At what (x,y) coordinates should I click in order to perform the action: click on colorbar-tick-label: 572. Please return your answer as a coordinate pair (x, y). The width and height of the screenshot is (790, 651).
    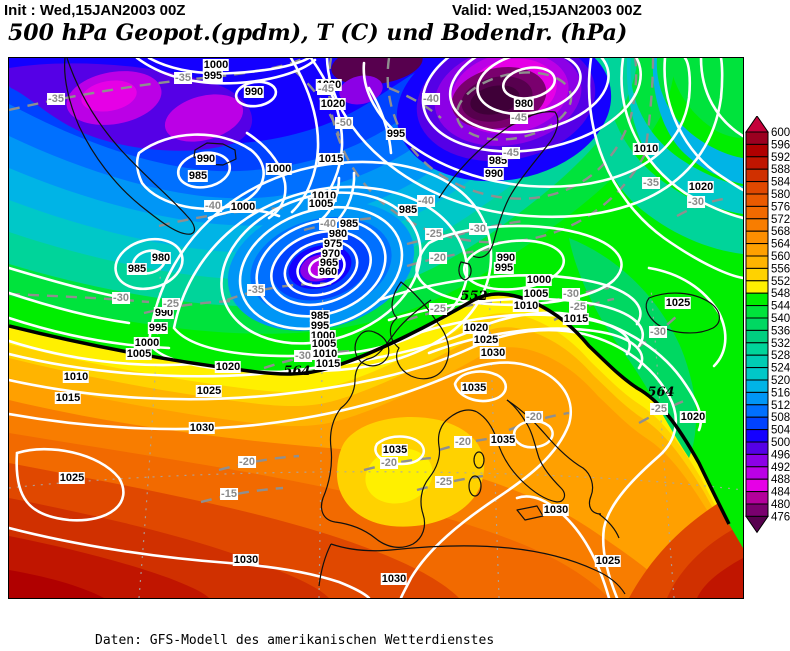
    Looking at the image, I should click on (780, 220).